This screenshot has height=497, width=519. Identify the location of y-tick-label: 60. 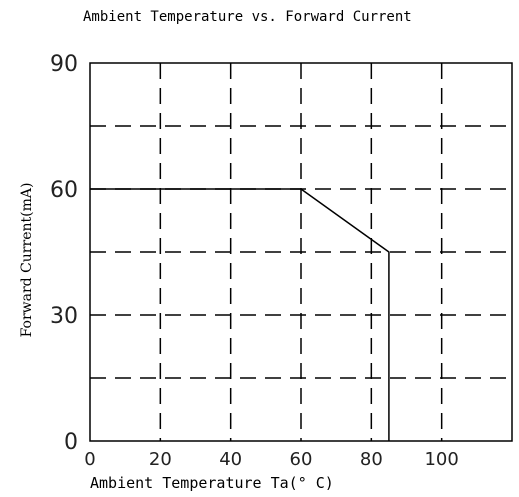
(64, 190).